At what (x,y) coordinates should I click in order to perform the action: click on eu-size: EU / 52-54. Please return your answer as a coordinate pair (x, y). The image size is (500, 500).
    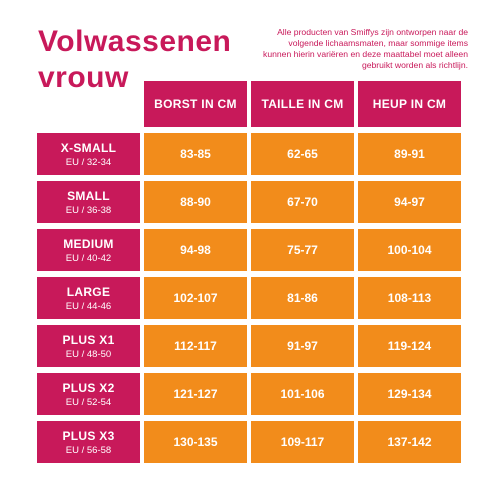
    Looking at the image, I should click on (88, 402).